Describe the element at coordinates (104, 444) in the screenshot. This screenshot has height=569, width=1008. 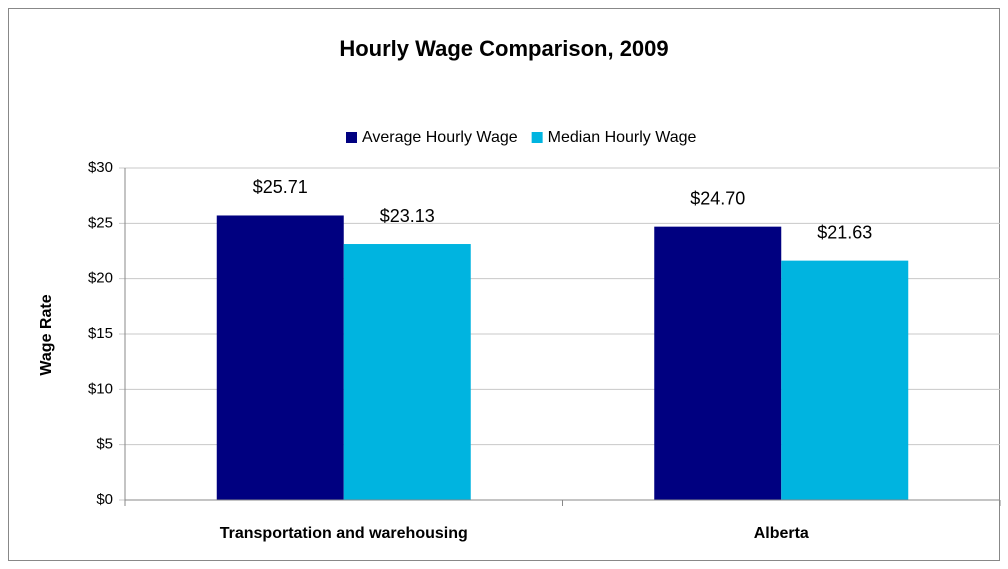
I see `y-tick-label: $5` at that location.